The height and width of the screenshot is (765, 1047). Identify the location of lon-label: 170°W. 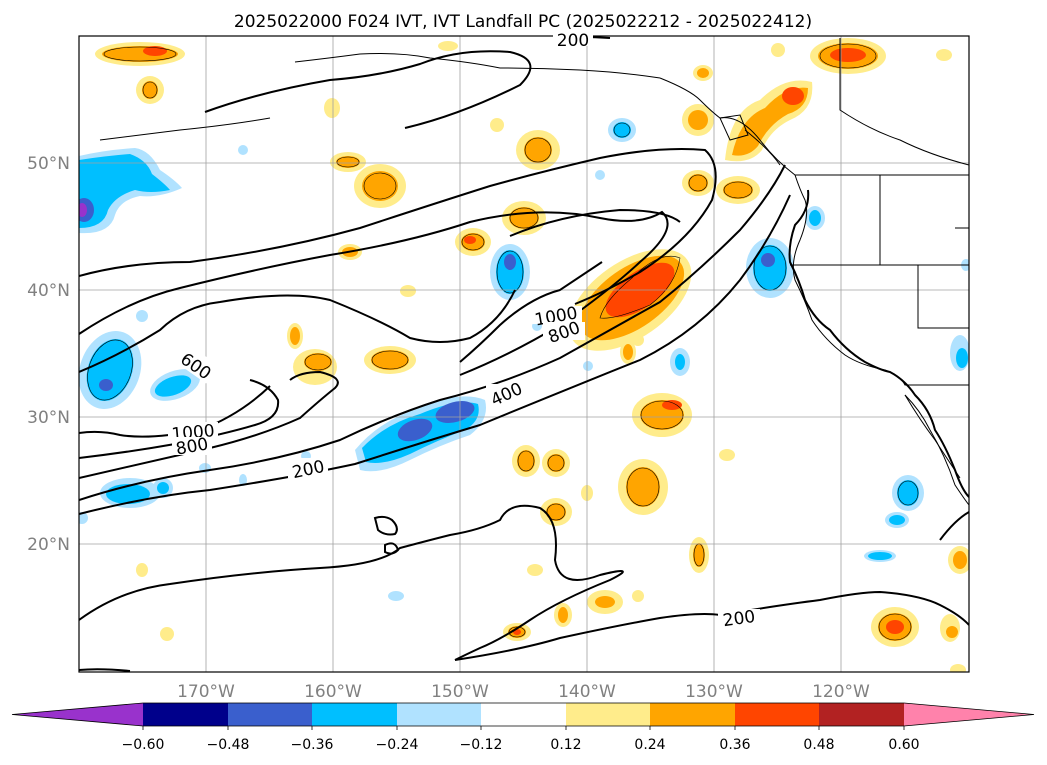
(206, 692).